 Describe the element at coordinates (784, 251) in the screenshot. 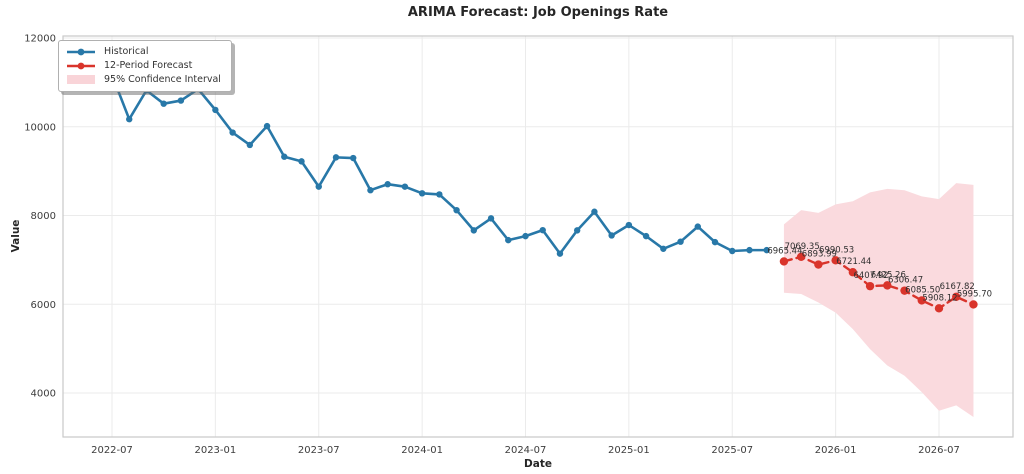

I see `svg-text: 6965.44` at that location.